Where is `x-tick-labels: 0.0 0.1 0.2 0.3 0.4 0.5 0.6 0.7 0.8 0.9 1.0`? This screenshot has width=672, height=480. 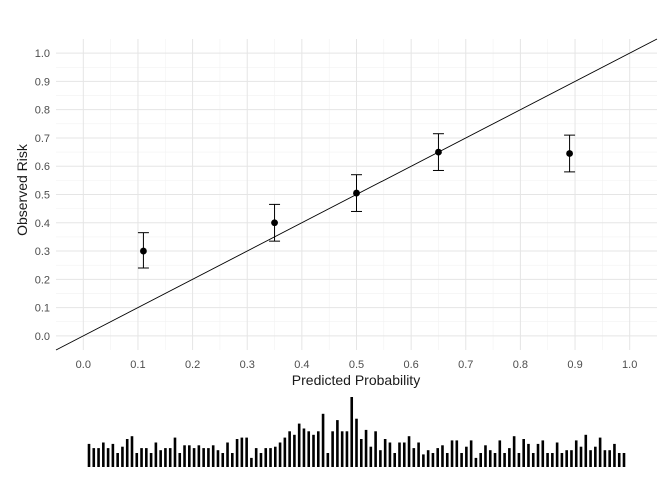 x-tick-labels: 0.0 0.1 0.2 0.3 0.4 0.5 0.6 0.7 0.8 0.9 1.0 is located at coordinates (357, 365).